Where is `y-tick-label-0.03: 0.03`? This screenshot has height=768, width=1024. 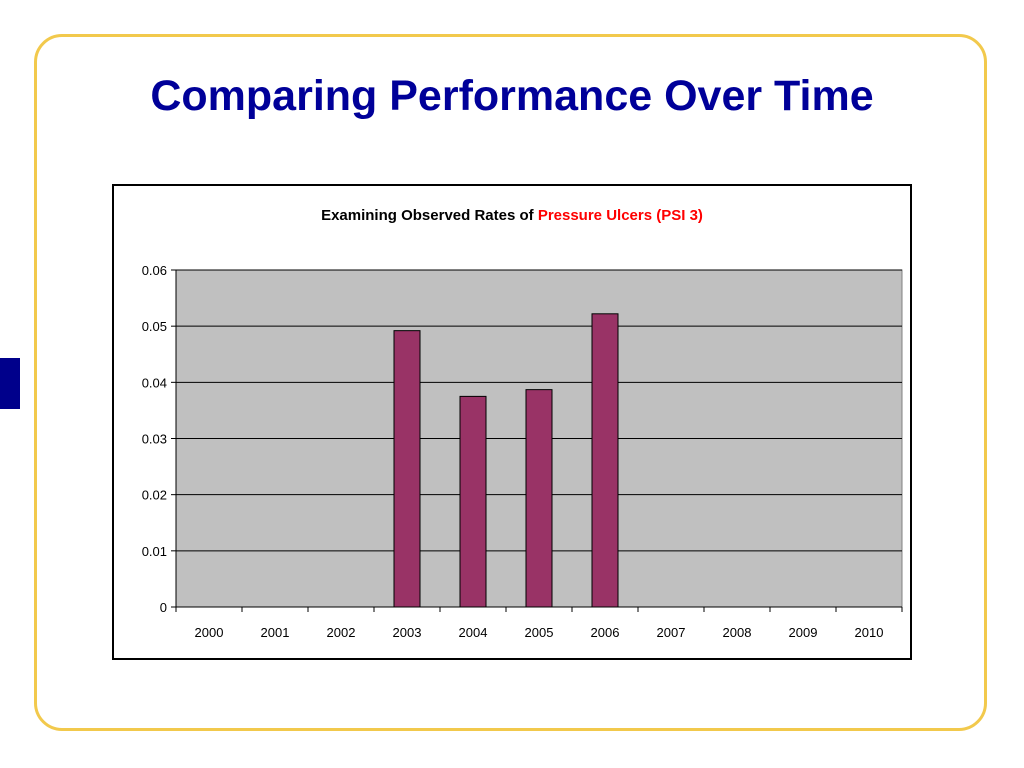
y-tick-label-0.03: 0.03 is located at coordinates (154, 439).